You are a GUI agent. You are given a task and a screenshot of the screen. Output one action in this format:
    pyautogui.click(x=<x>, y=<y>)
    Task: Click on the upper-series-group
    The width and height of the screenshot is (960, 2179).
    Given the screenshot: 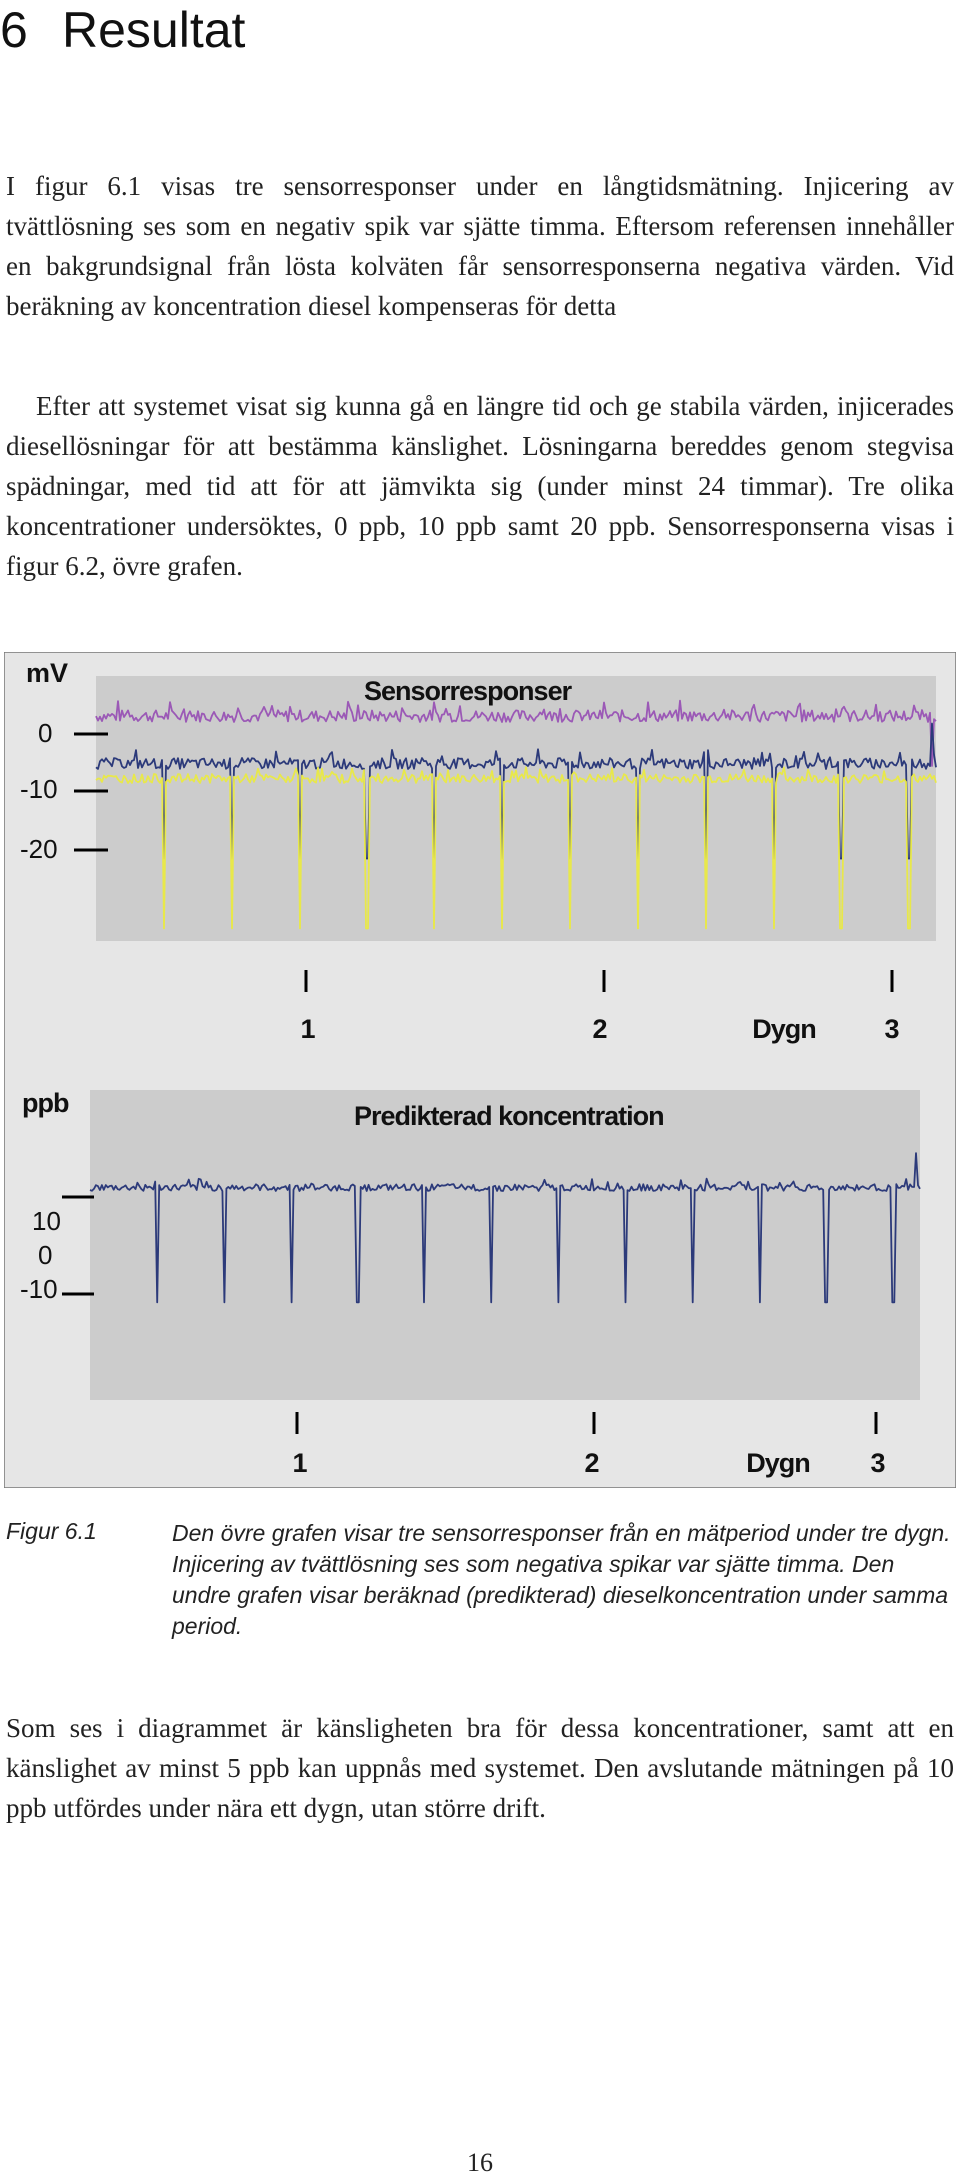 What is the action you would take?
    pyautogui.click(x=516, y=814)
    